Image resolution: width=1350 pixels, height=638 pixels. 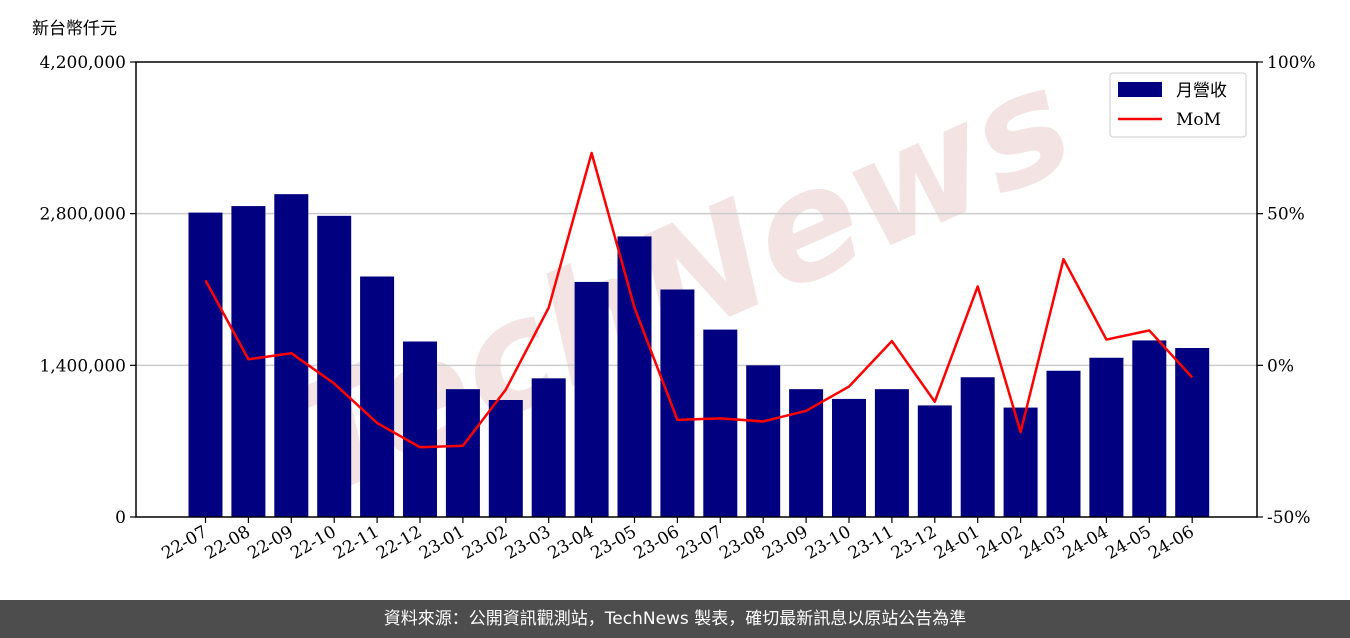 I want to click on x-tick-label: 22-08, so click(x=227, y=543).